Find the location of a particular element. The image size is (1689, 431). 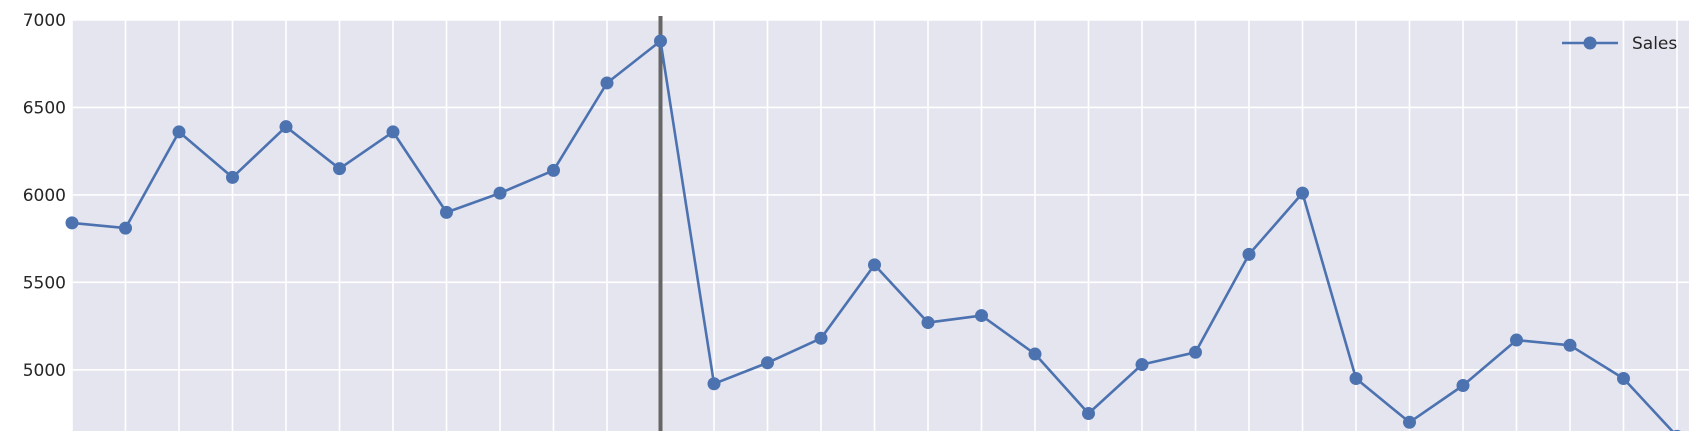

y-axis-ticks: 5000 5500 6000 6500 7000 is located at coordinates (44, 196).